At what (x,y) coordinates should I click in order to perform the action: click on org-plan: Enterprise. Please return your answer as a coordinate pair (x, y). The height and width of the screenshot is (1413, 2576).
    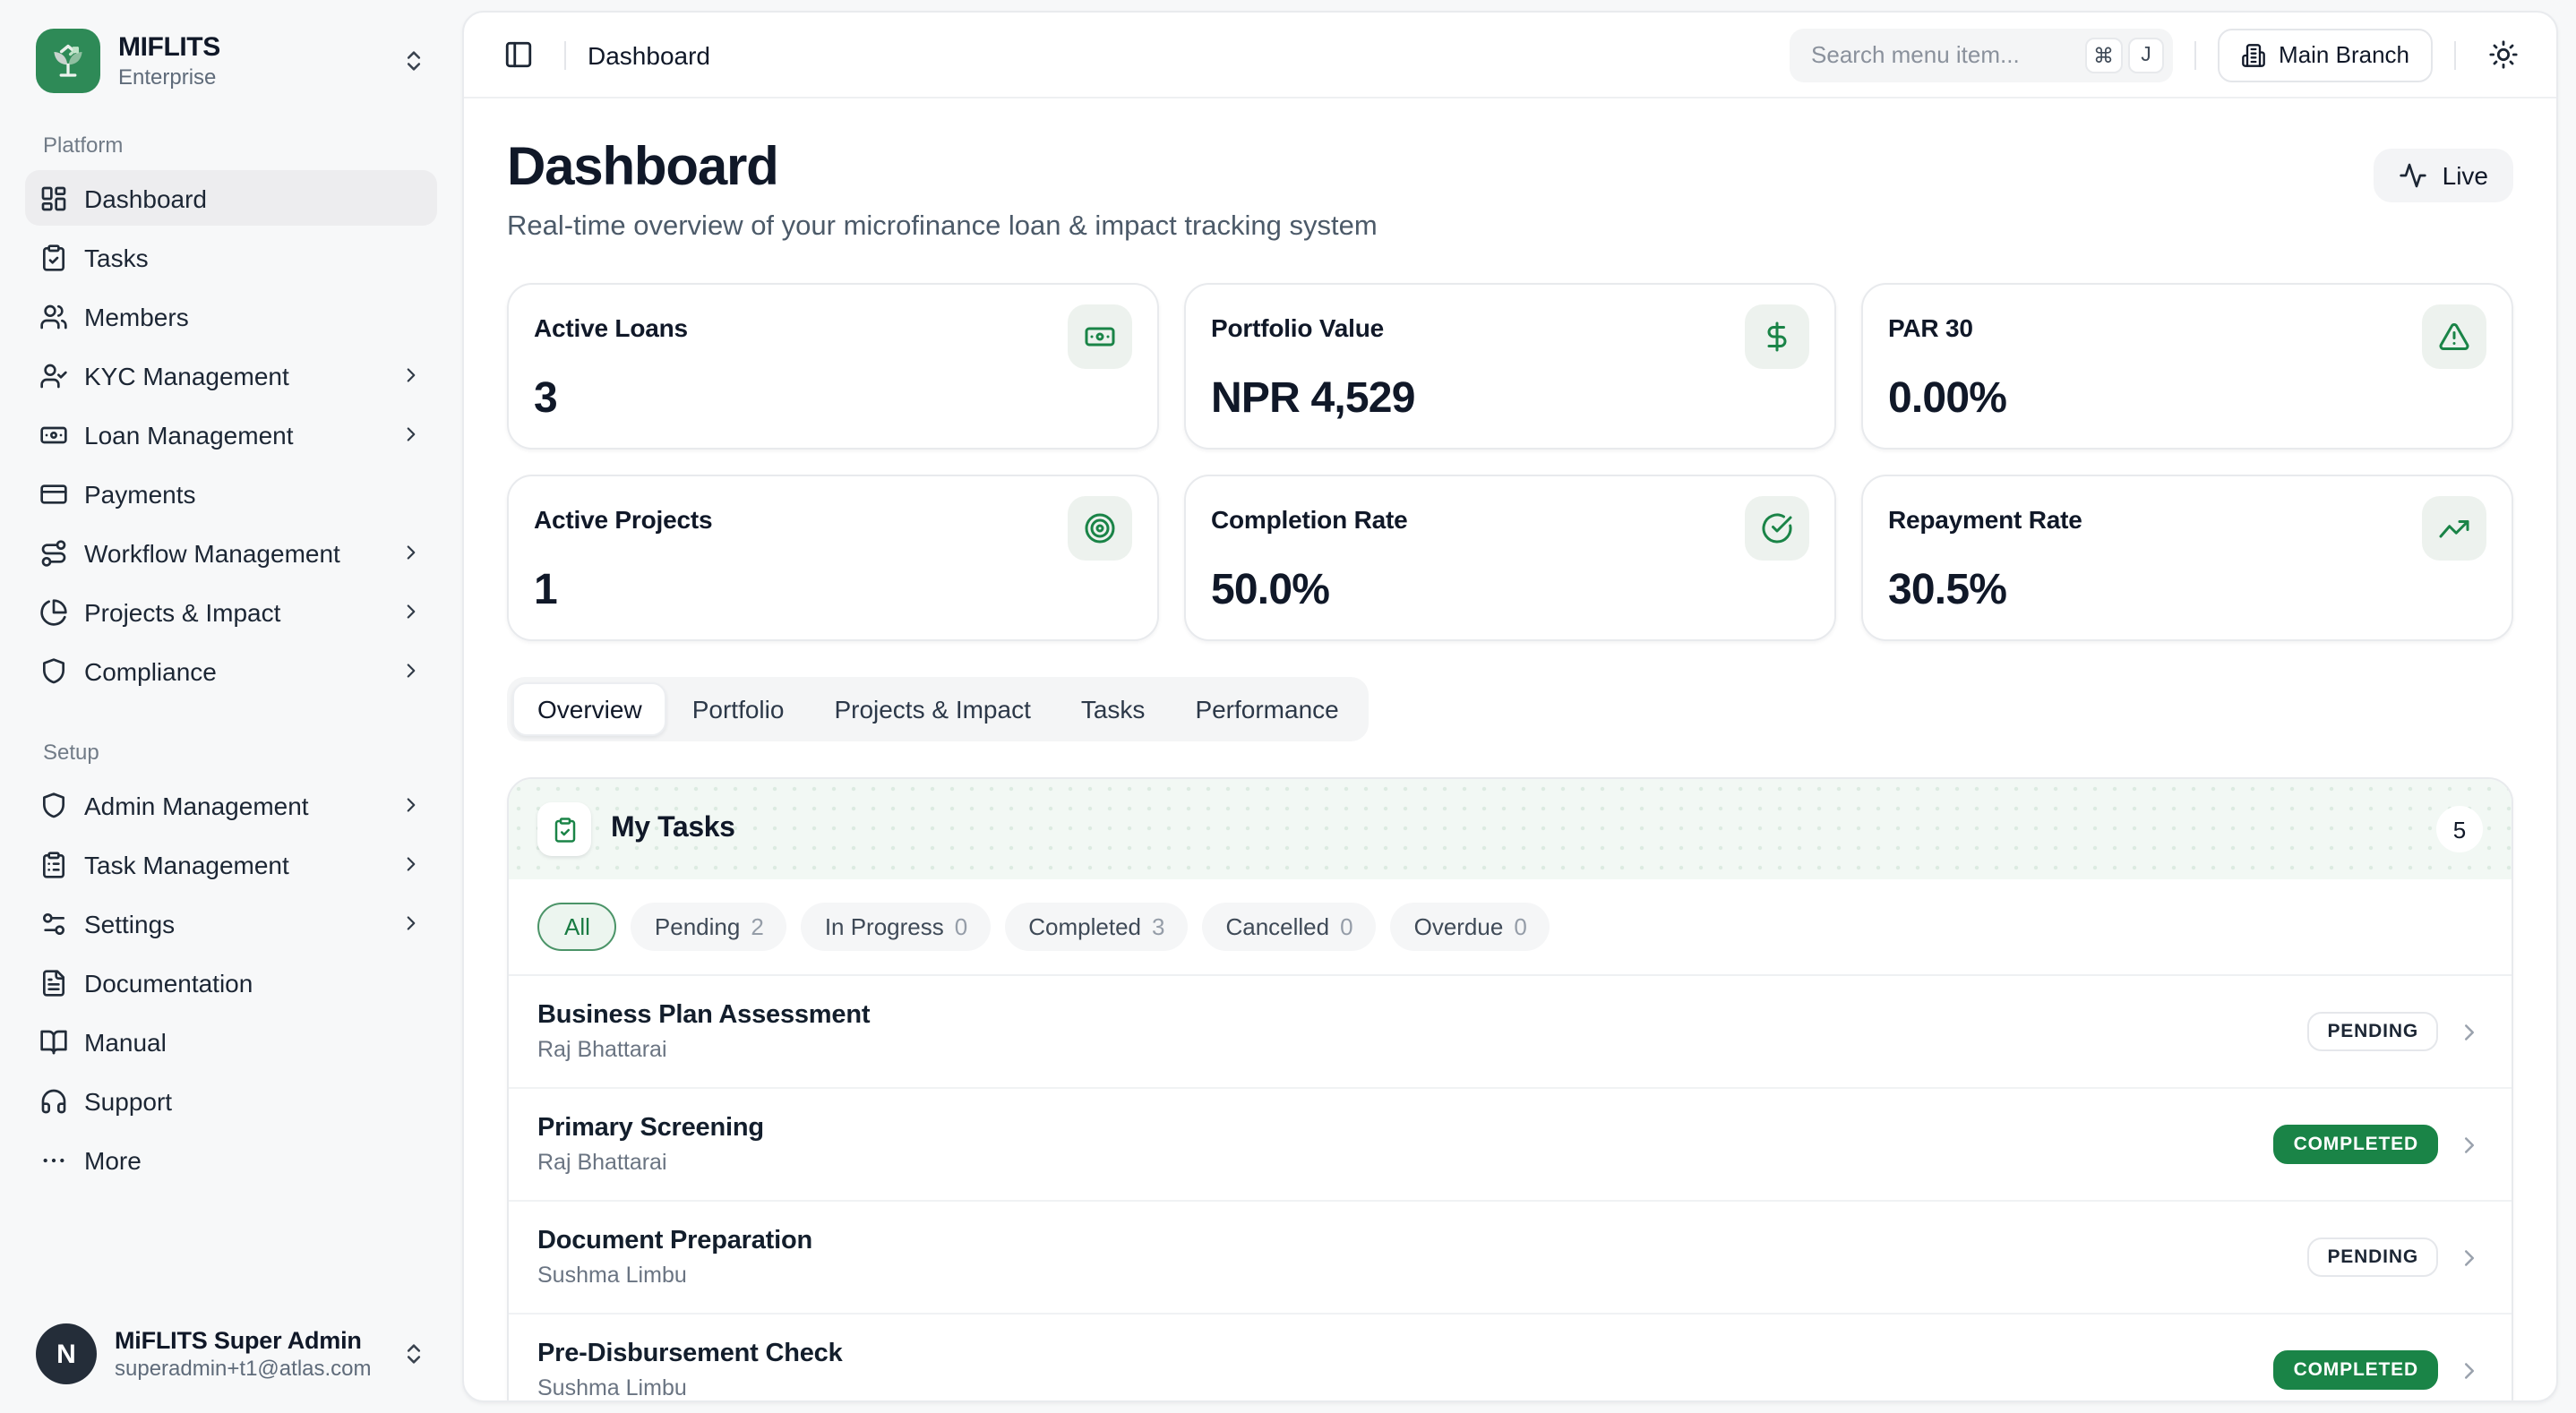
    Looking at the image, I should click on (167, 77).